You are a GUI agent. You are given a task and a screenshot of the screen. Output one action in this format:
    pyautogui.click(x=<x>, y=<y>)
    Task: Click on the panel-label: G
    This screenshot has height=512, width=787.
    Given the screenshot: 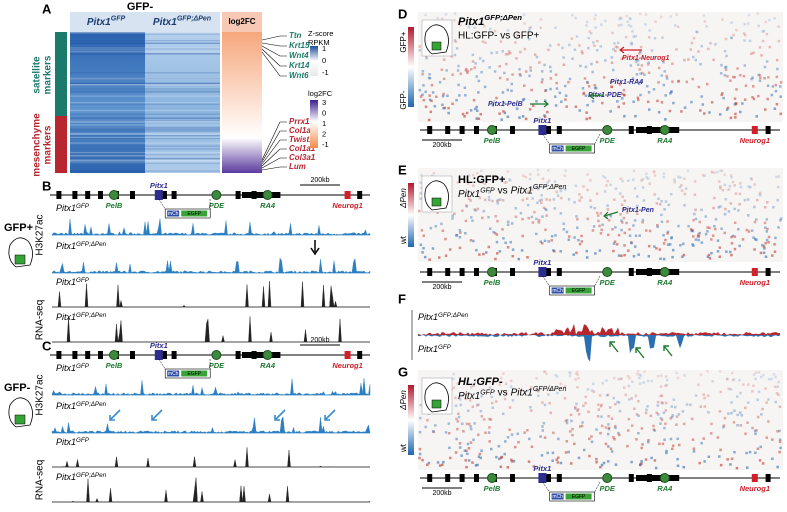 What is the action you would take?
    pyautogui.click(x=403, y=371)
    